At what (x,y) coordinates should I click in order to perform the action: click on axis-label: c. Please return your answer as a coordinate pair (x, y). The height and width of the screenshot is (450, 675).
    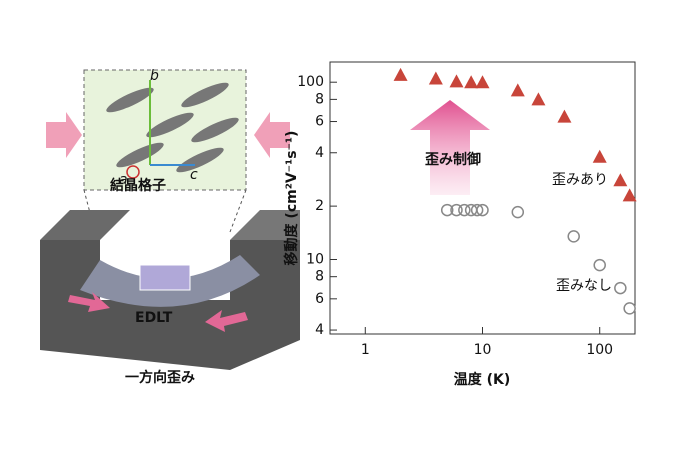
    Looking at the image, I should click on (194, 175).